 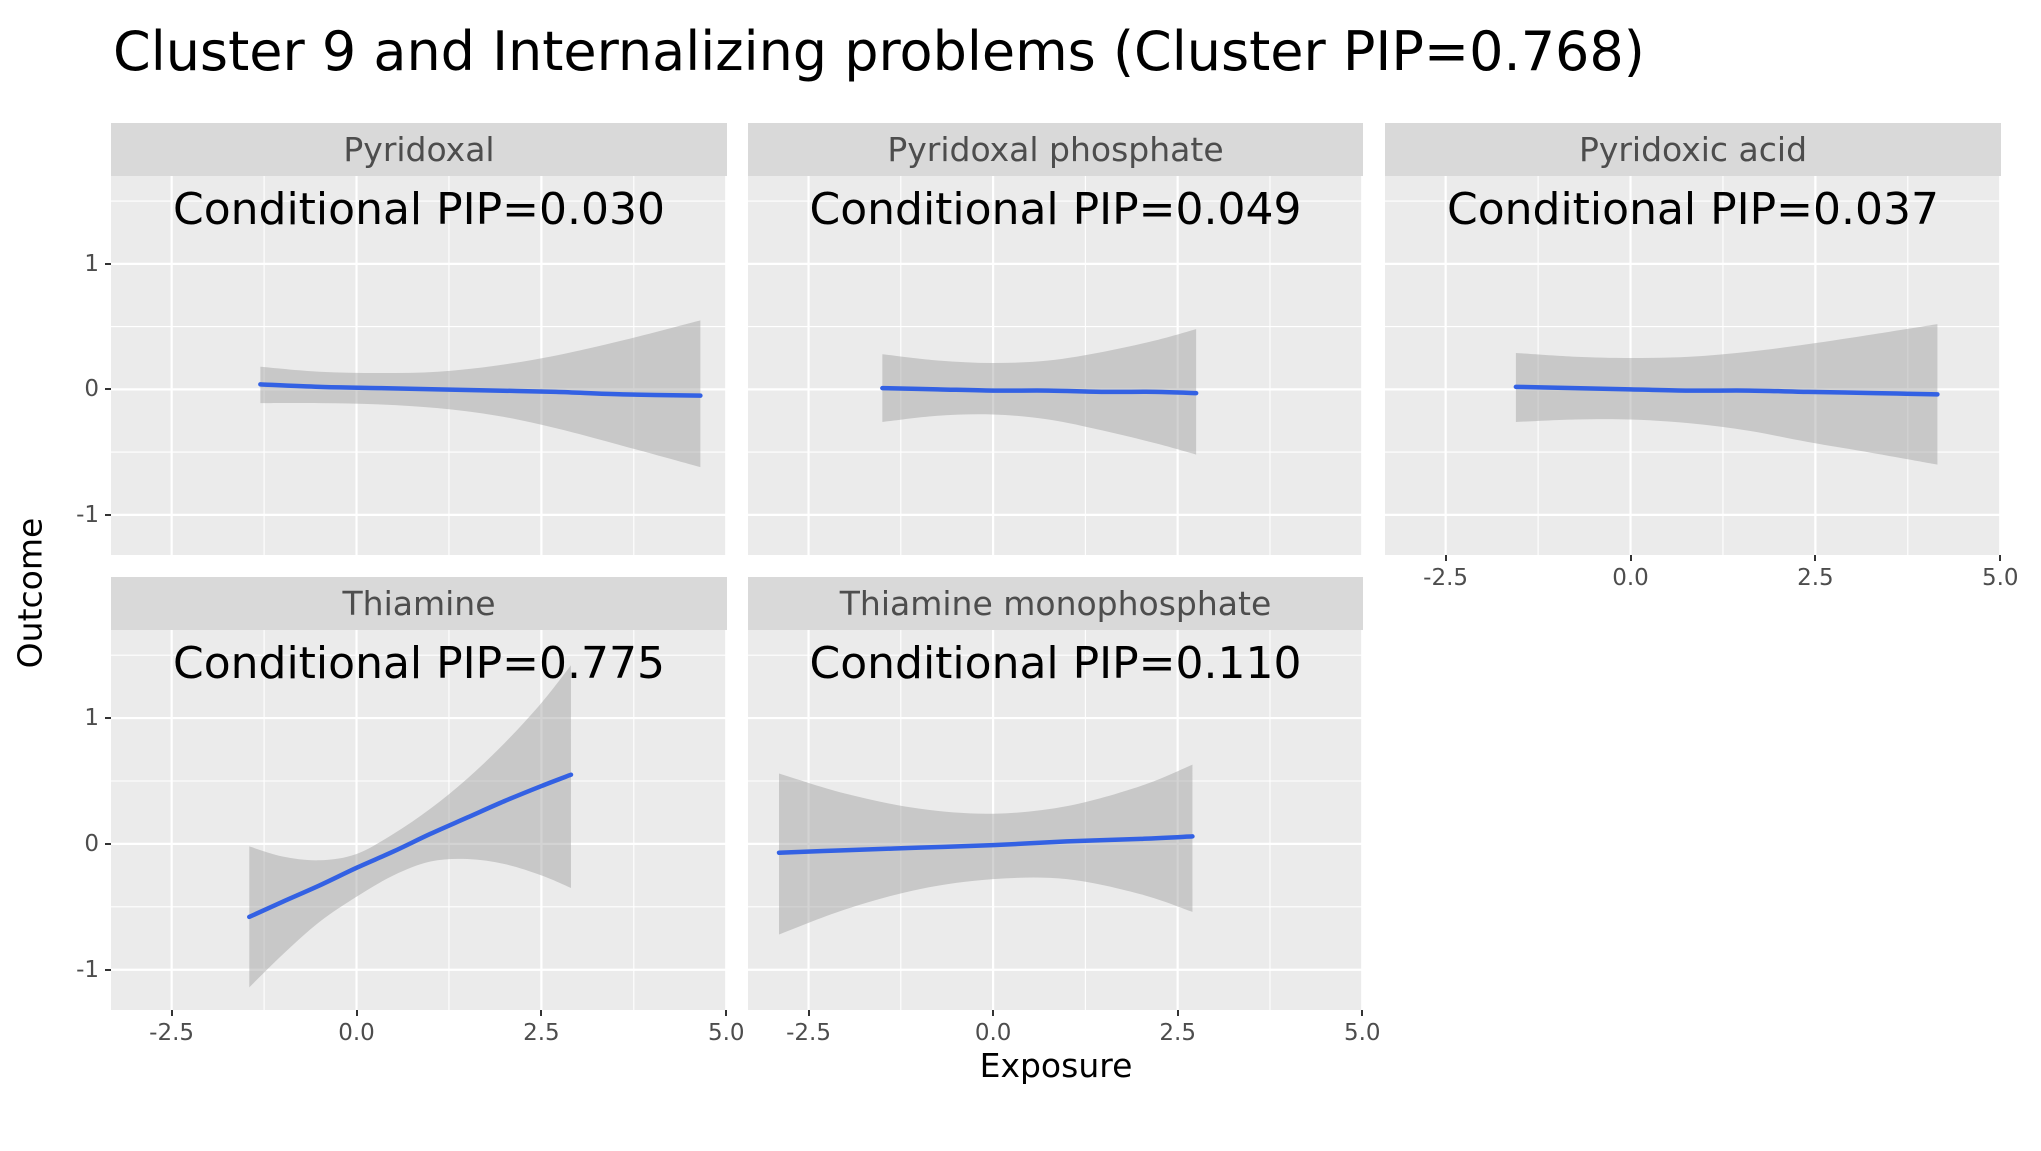 I want to click on plot-area-pyridoxal, so click(x=419, y=365).